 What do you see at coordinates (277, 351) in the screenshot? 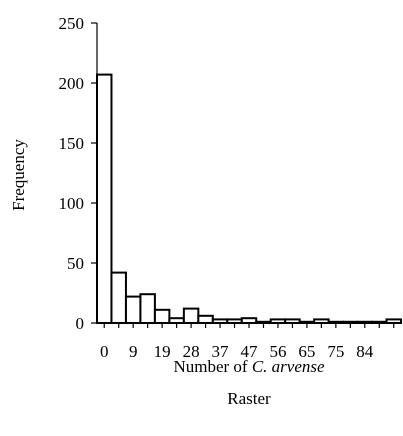
I see `x-tick-label: 56` at bounding box center [277, 351].